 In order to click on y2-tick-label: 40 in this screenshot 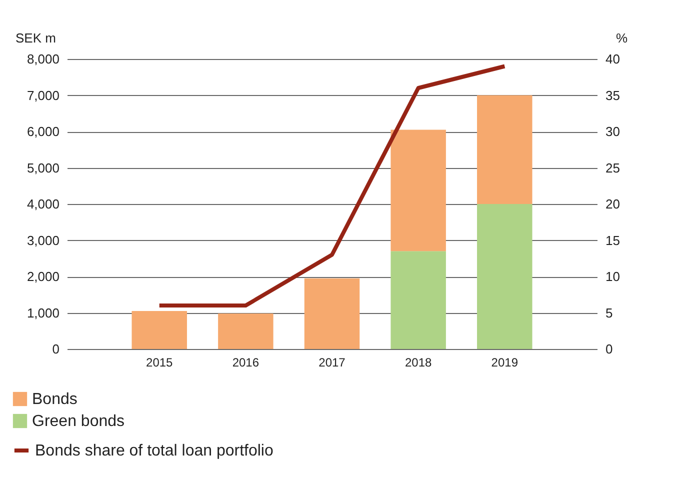, I will do `click(613, 59)`.